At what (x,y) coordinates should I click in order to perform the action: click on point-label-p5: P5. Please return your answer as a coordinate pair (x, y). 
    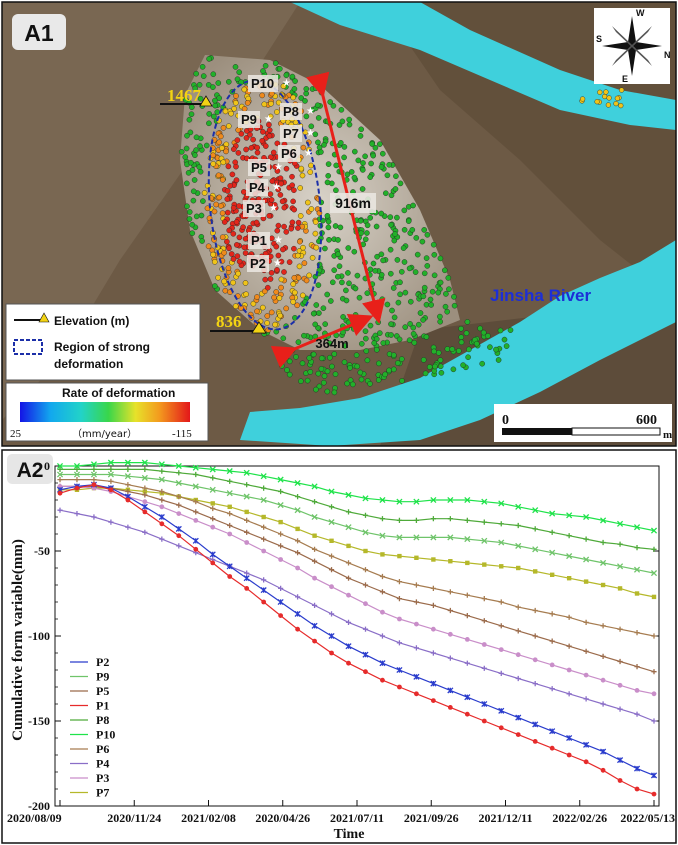
    Looking at the image, I should click on (259, 167).